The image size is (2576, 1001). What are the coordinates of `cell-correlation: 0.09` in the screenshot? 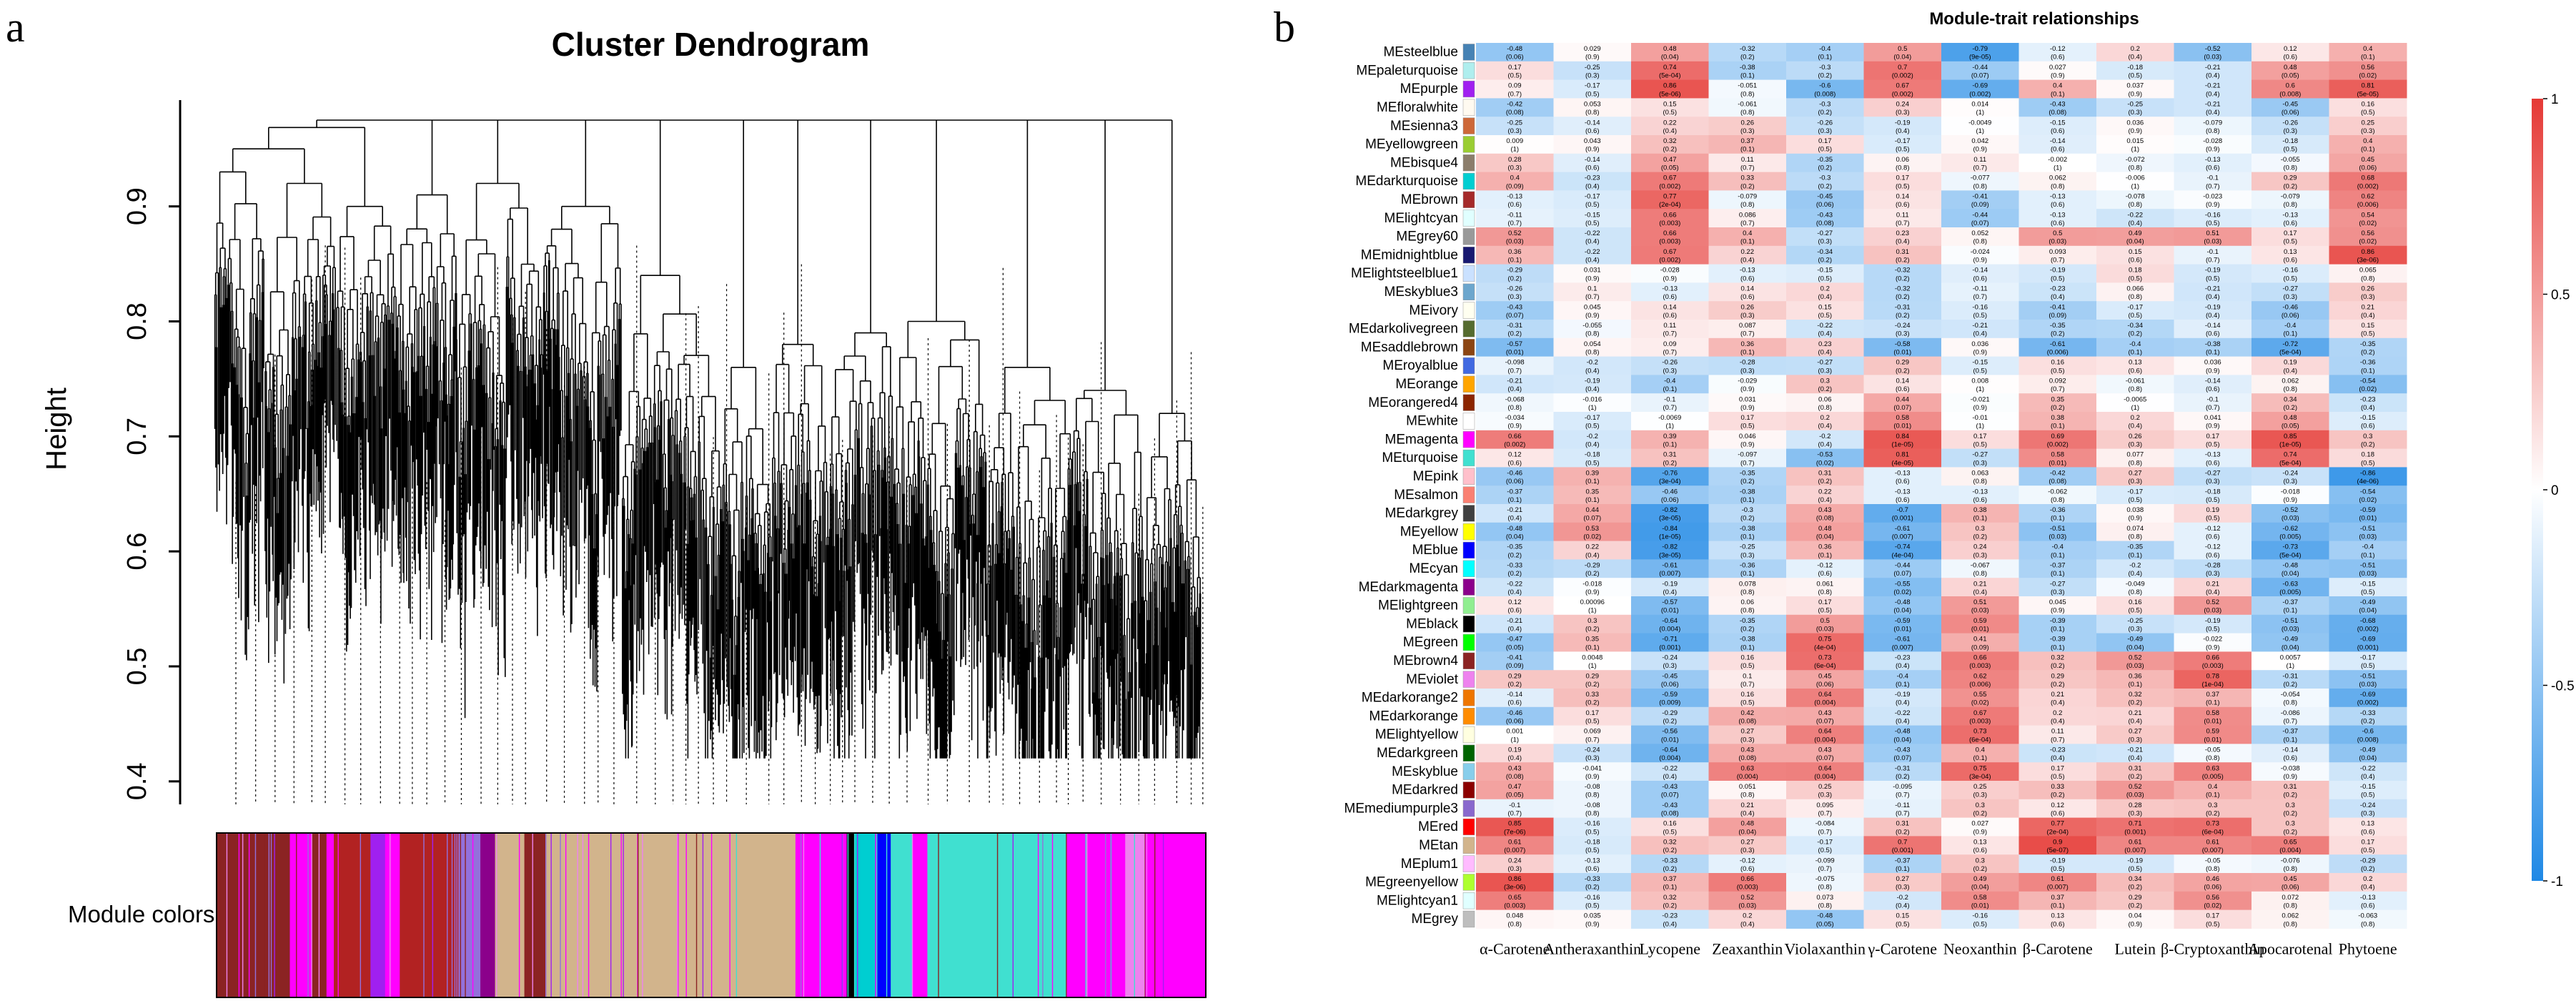 It's located at (1515, 86).